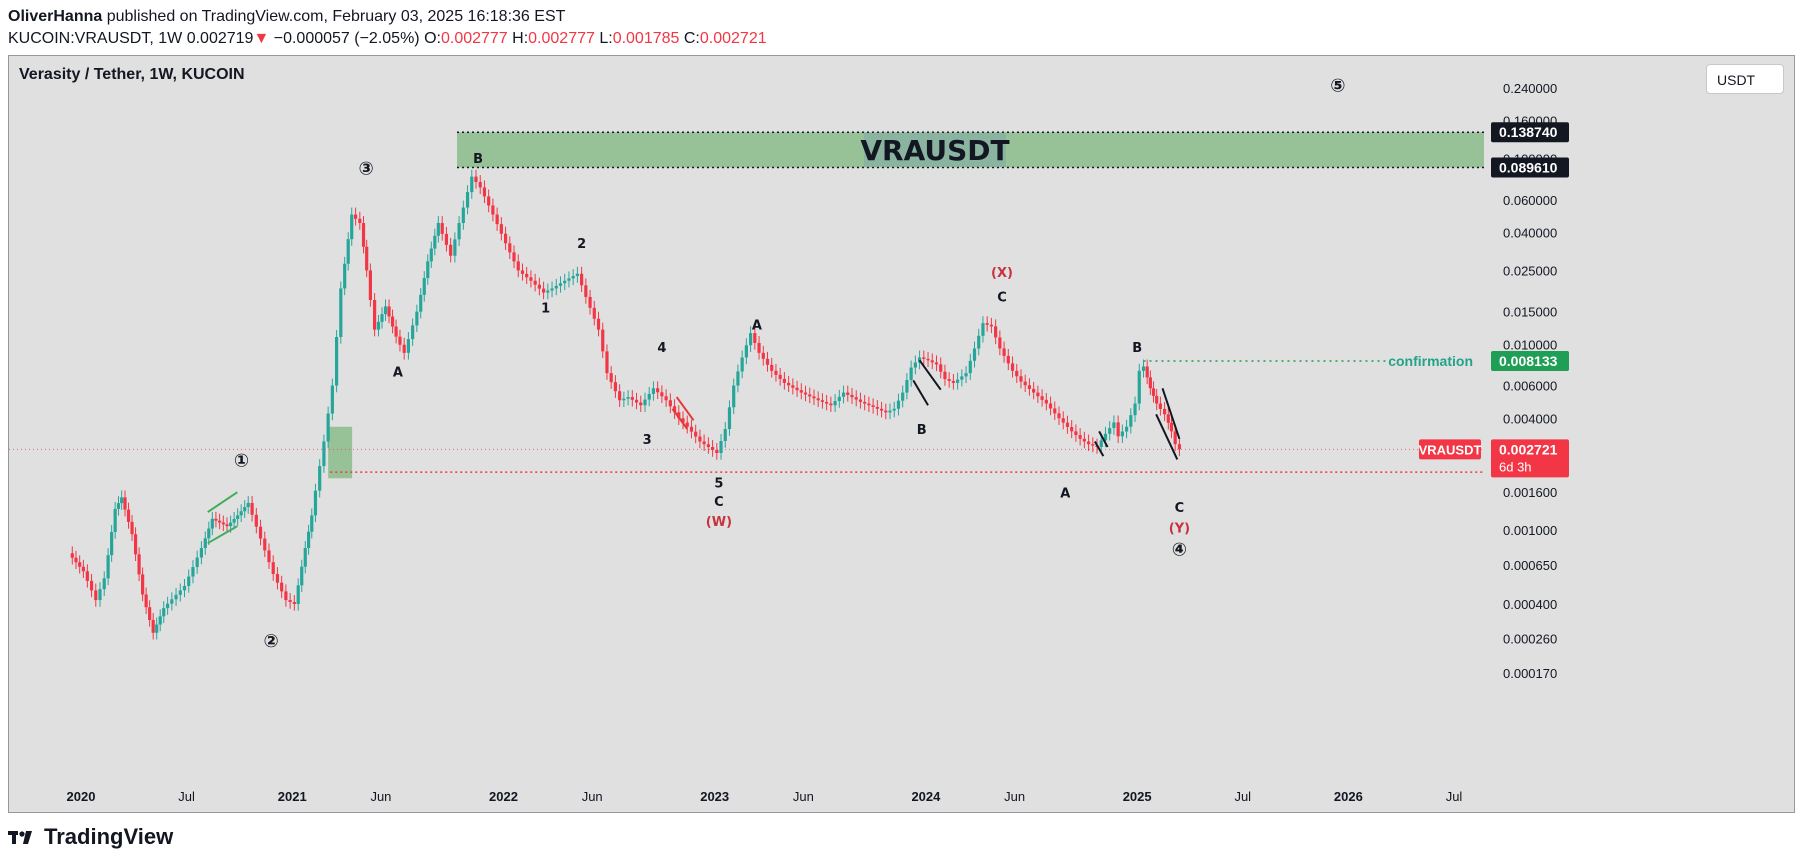  What do you see at coordinates (1530, 167) in the screenshot?
I see `zone-lower-tag-bg` at bounding box center [1530, 167].